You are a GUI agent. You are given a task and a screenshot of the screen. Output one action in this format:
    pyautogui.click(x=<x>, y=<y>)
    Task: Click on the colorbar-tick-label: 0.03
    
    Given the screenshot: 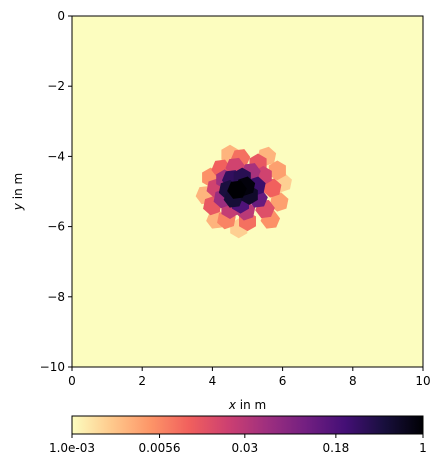 What is the action you would take?
    pyautogui.click(x=244, y=448)
    